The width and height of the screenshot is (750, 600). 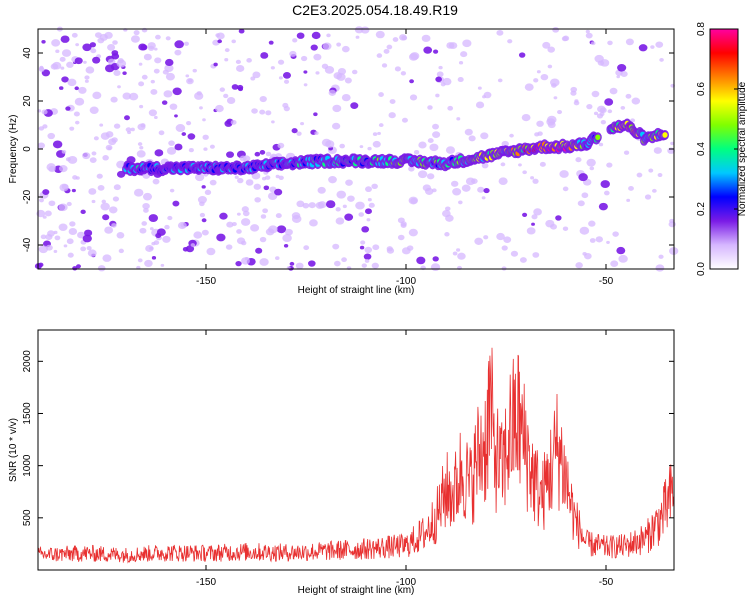 I want to click on y-tick-label: 1500, so click(x=27, y=413).